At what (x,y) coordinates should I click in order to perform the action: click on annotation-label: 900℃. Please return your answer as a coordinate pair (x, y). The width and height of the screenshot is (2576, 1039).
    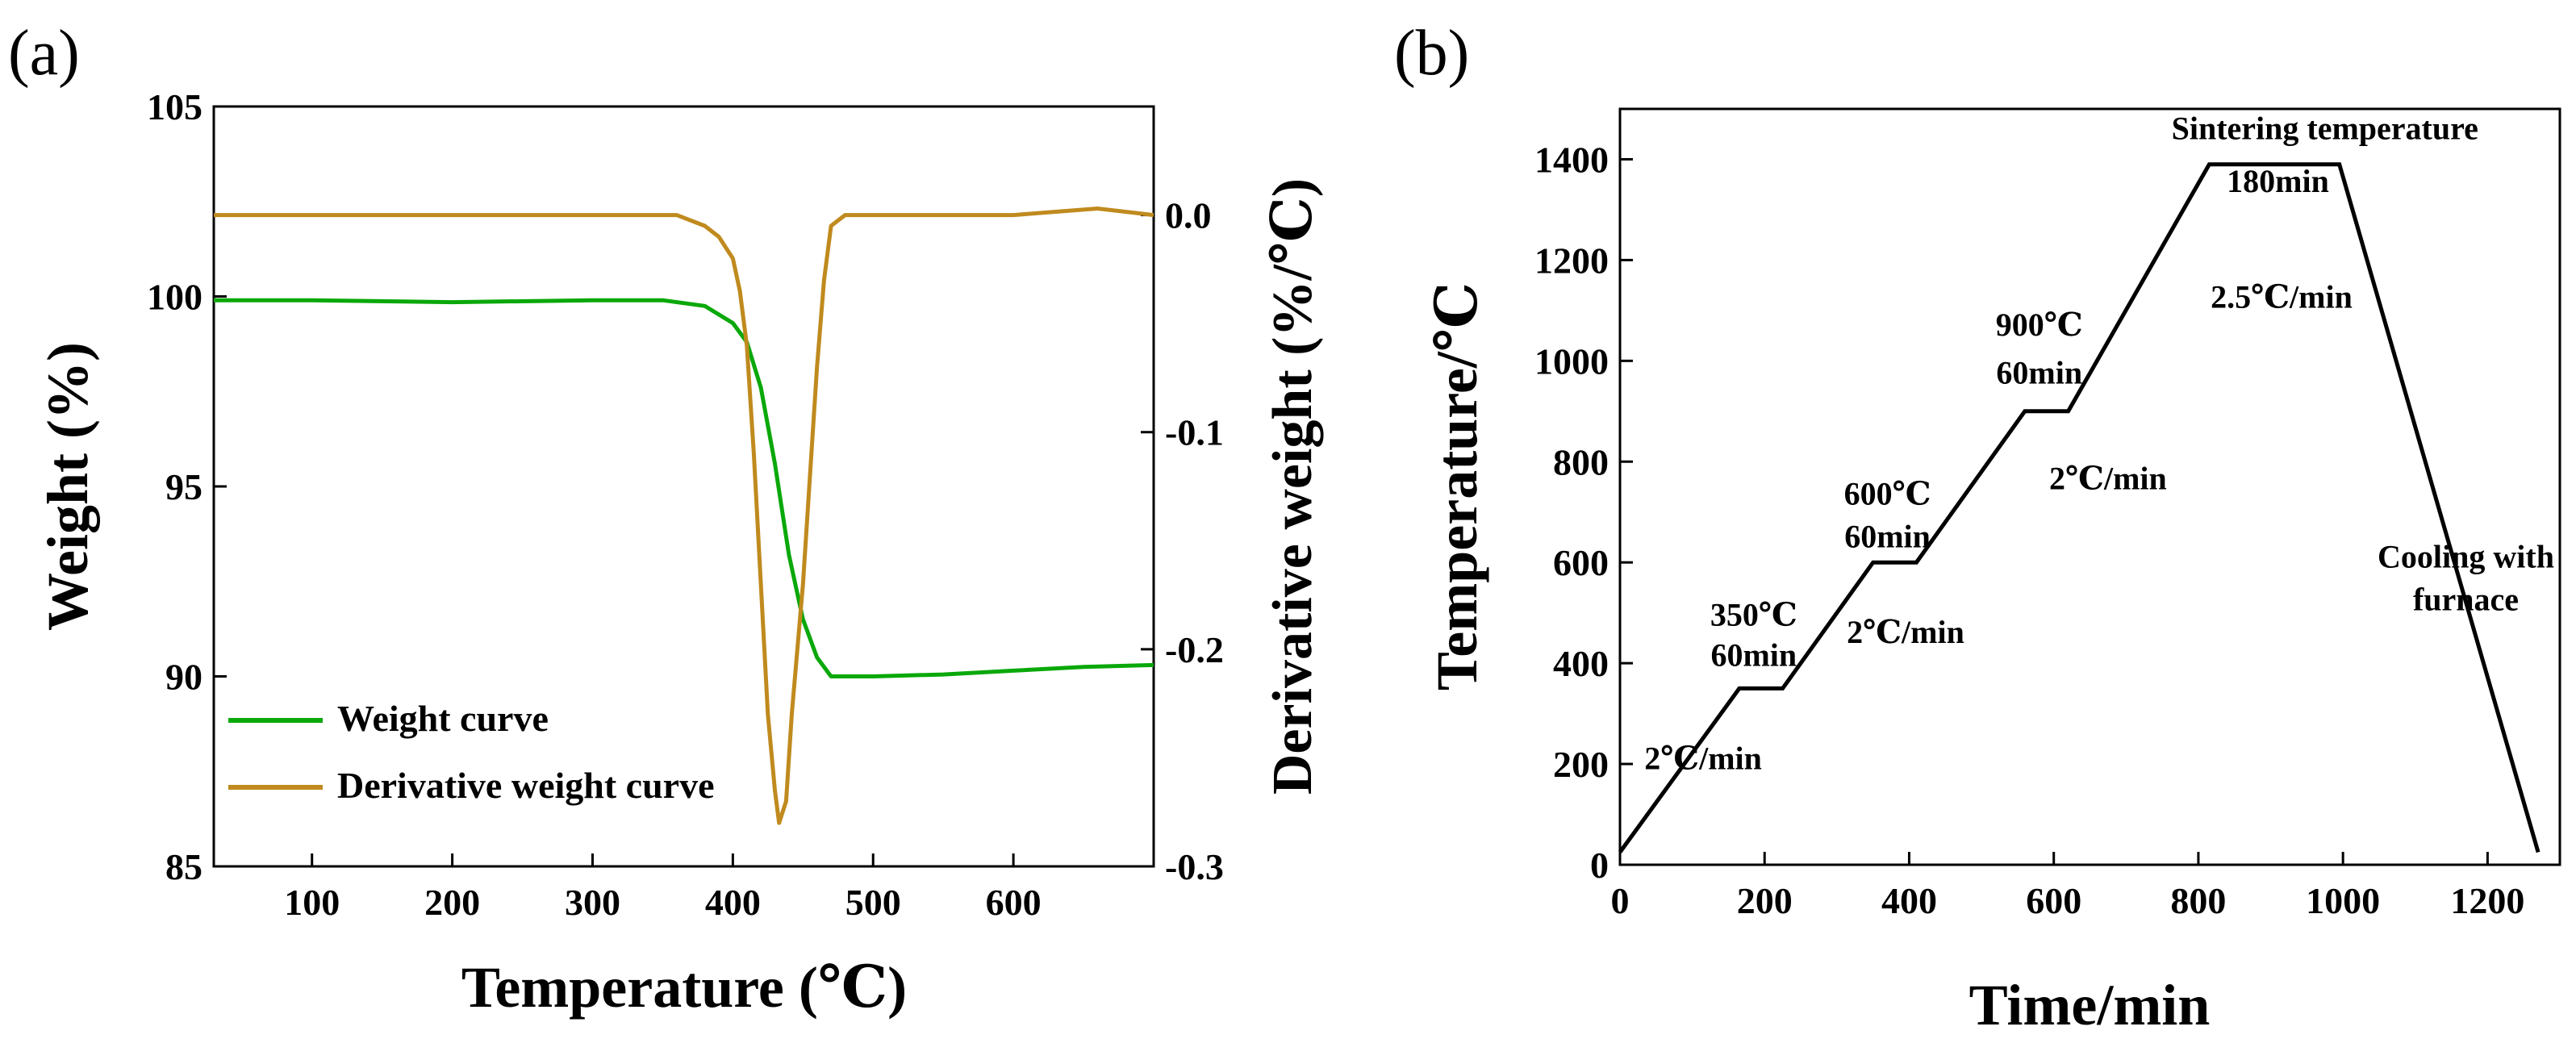
    Looking at the image, I should click on (2040, 325).